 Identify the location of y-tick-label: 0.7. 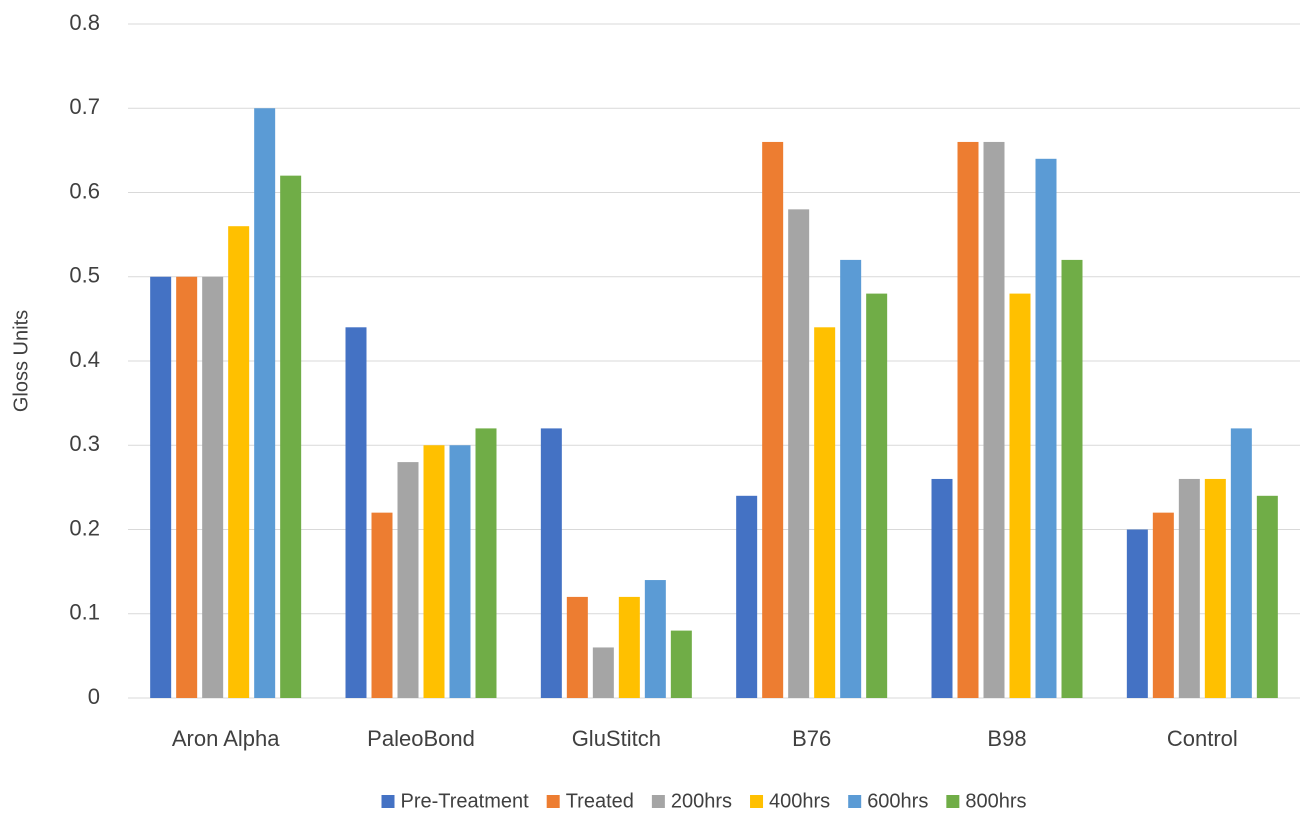
(84, 106).